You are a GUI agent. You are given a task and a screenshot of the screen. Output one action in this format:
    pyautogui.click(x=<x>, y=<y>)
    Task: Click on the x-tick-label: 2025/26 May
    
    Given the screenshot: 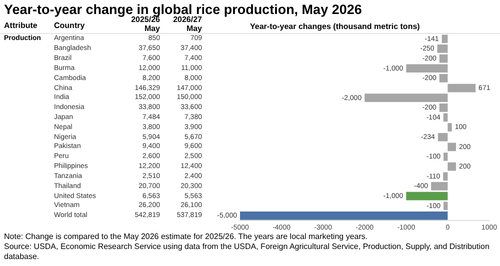 What is the action you would take?
    pyautogui.click(x=145, y=24)
    